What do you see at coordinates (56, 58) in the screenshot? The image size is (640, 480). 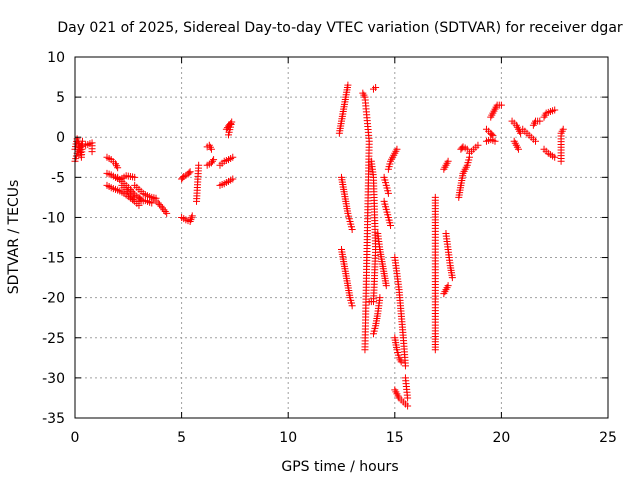 I see `y-tick-label: 10` at bounding box center [56, 58].